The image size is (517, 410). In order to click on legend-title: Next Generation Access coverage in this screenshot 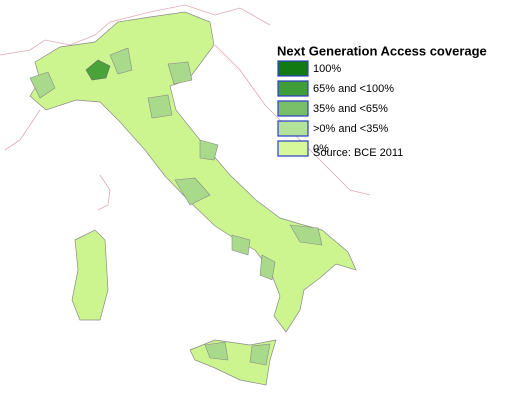, I will do `click(382, 50)`.